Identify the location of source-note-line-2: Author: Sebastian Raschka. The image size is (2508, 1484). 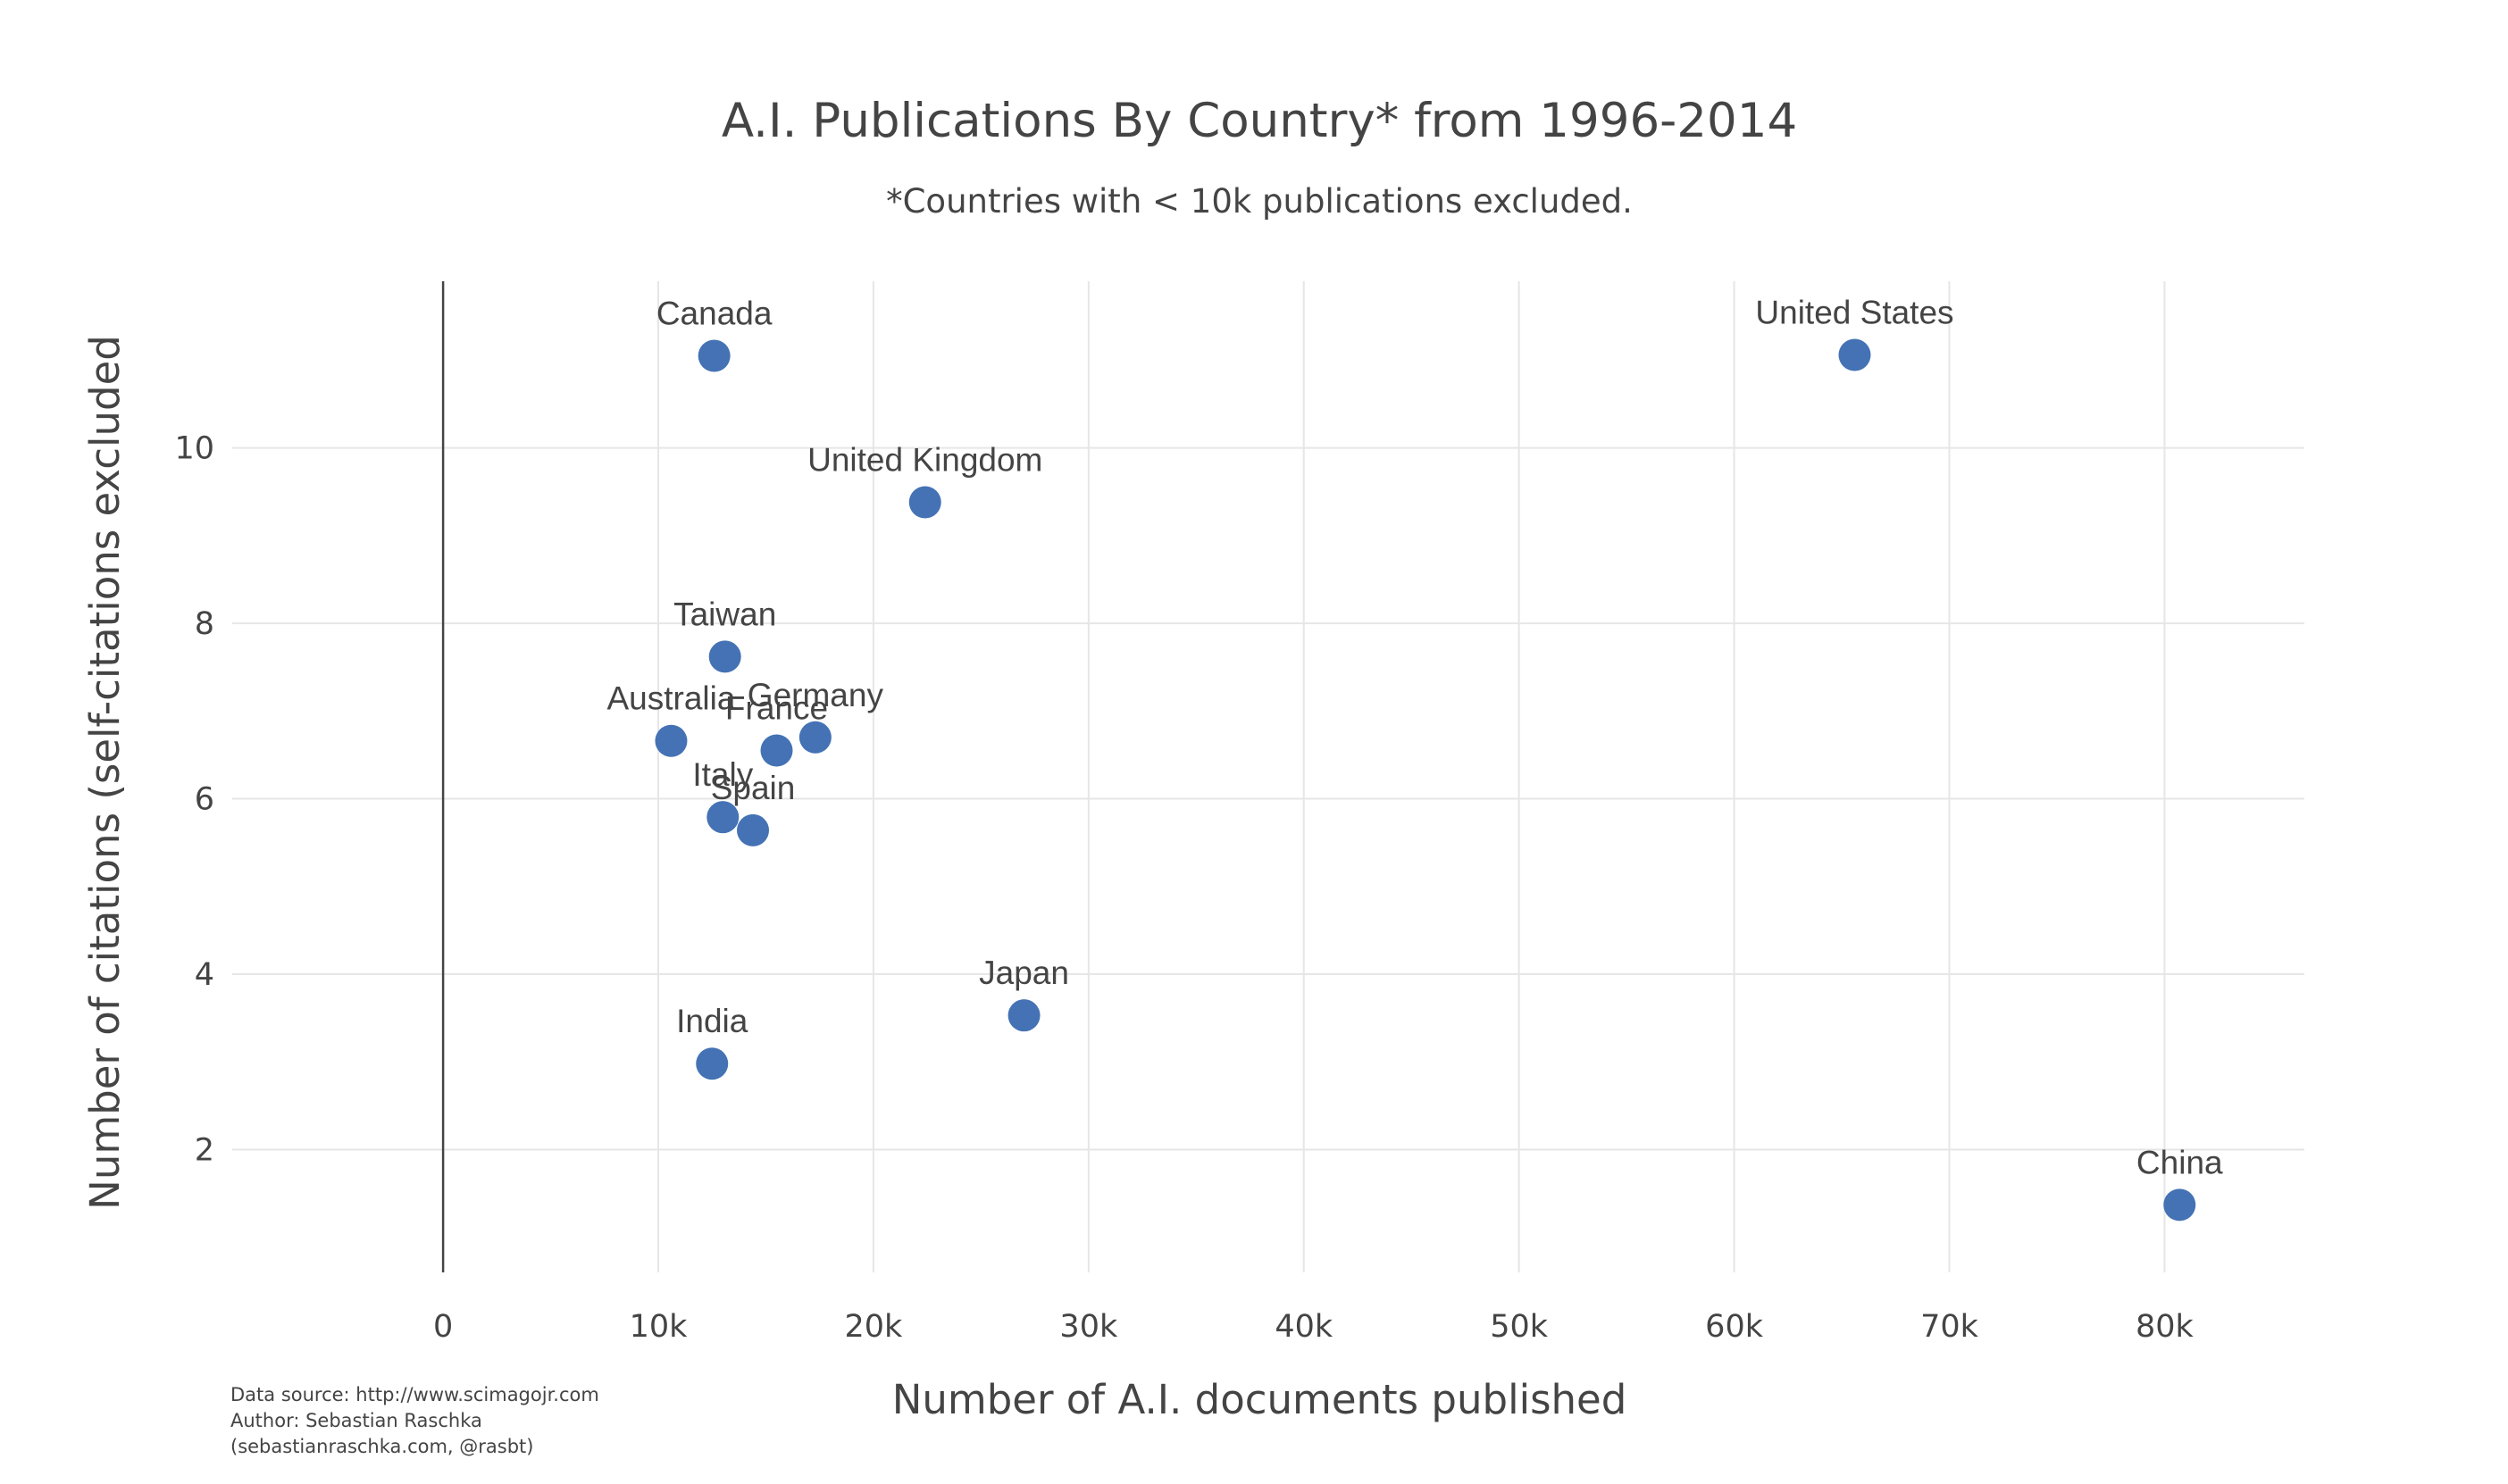
(356, 1420).